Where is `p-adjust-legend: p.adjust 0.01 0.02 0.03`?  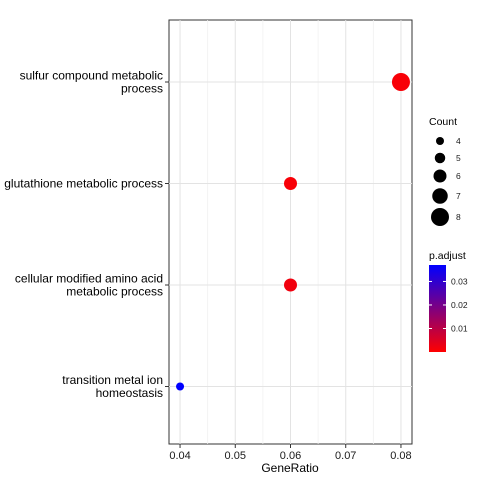 p-adjust-legend: p.adjust 0.01 0.02 0.03 is located at coordinates (448, 301).